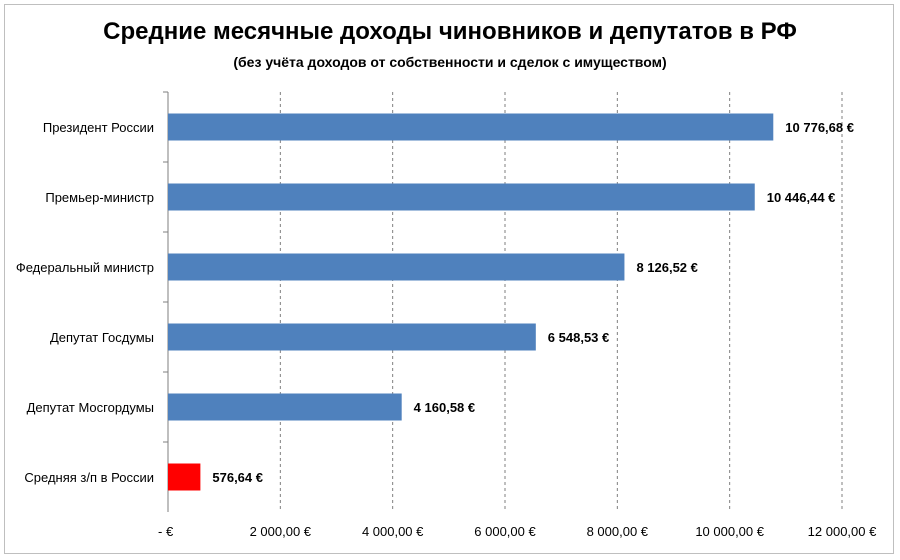  What do you see at coordinates (85, 267) in the screenshot?
I see `category-label: Федеральный министр` at bounding box center [85, 267].